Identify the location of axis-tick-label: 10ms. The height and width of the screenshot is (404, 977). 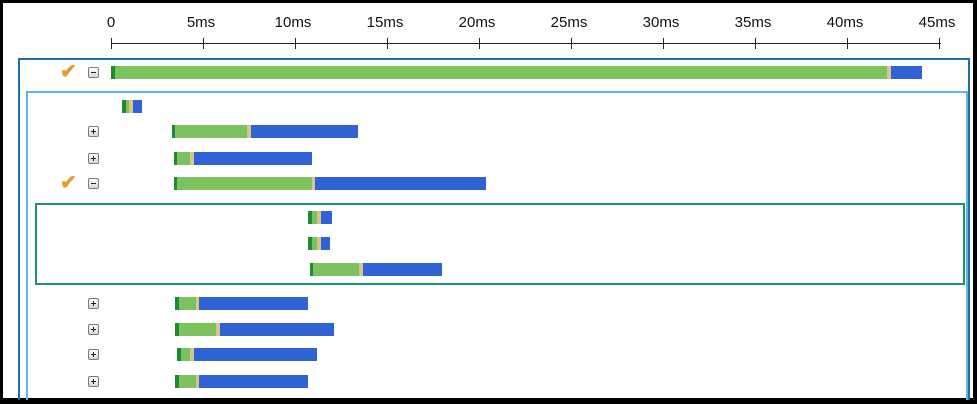
(293, 22).